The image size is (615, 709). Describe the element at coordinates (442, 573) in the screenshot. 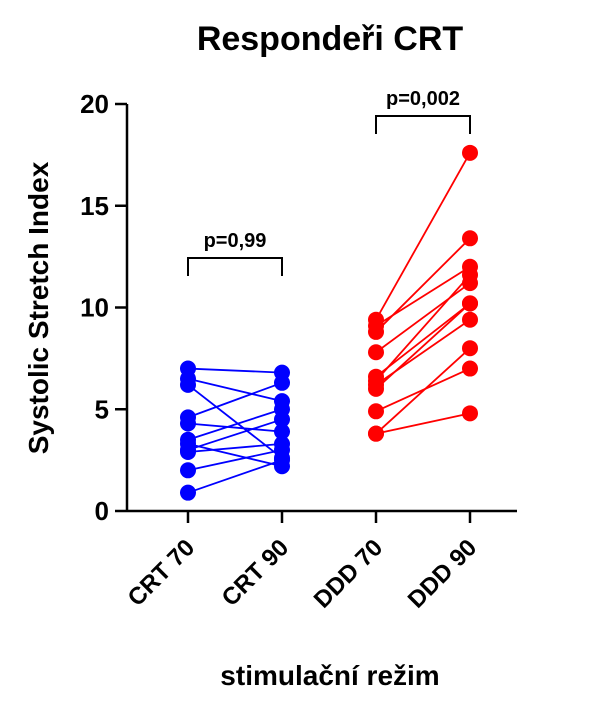

I see `x-tick-label: DDD 90` at that location.